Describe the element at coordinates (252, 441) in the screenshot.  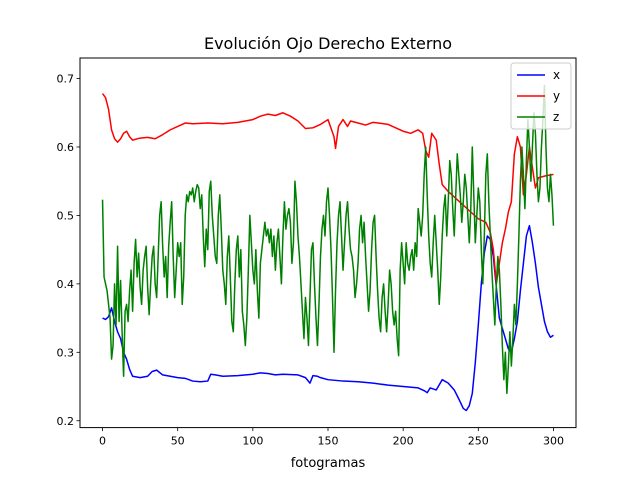
I see `x-tick-label: 100` at that location.